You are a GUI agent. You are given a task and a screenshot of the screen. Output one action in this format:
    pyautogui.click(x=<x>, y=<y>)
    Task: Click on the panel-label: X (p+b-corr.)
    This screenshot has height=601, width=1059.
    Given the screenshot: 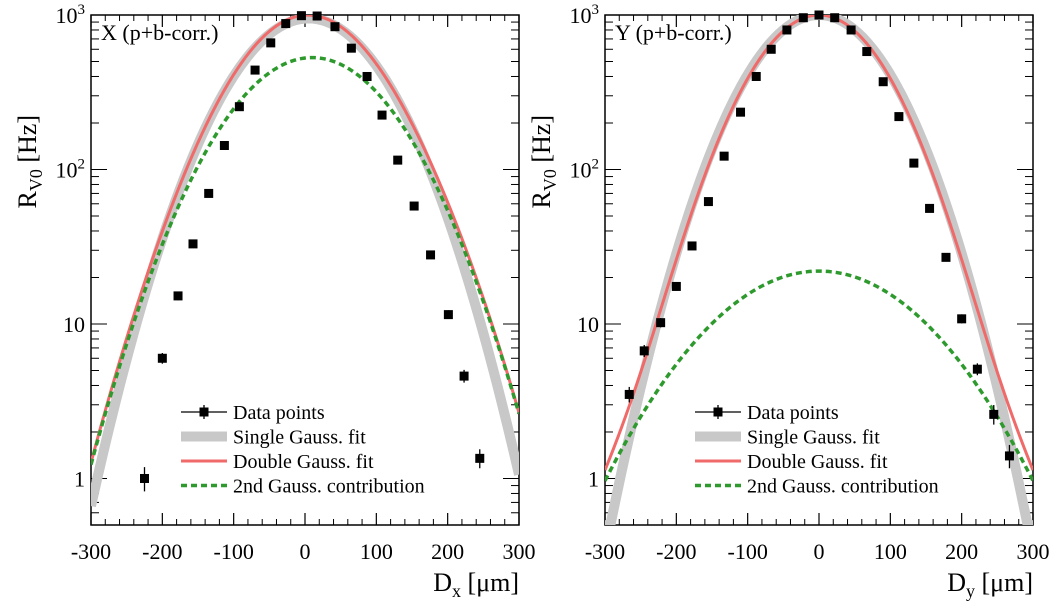 What is the action you would take?
    pyautogui.click(x=159, y=32)
    